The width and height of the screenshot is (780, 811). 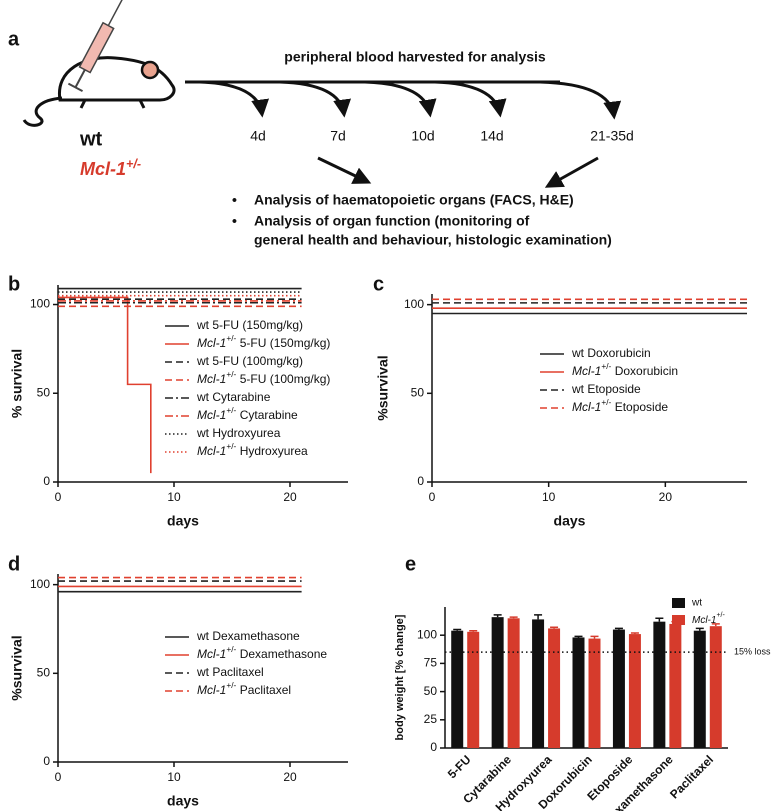 What do you see at coordinates (338, 136) in the screenshot?
I see `timepoint: 7d` at bounding box center [338, 136].